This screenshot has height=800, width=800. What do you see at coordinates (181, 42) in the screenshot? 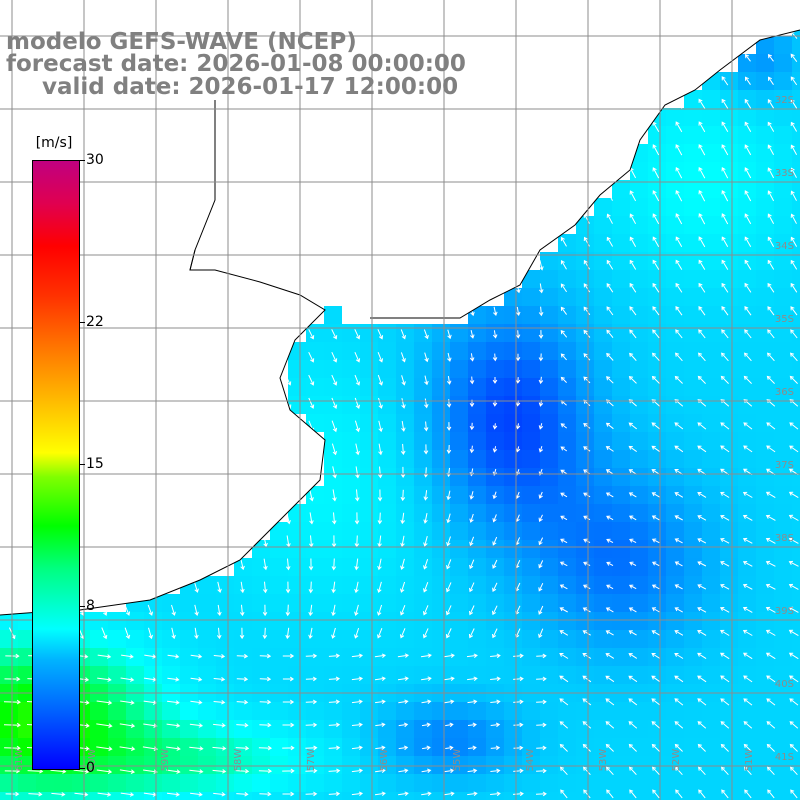
I see `model-title: modelo GEFS-WAVE (NCEP)` at bounding box center [181, 42].